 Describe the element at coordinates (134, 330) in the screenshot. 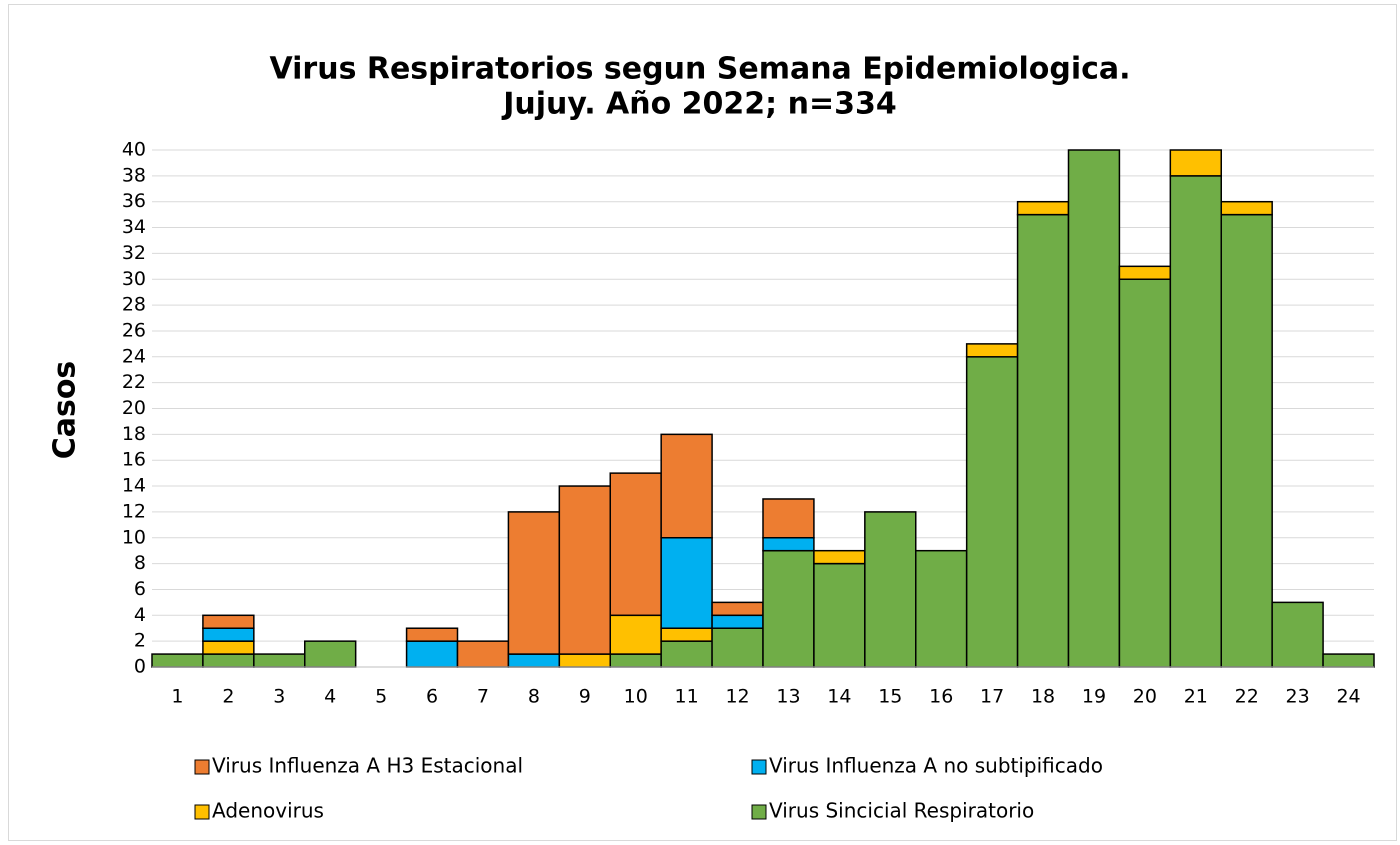

I see `y-tick-label: 26` at that location.